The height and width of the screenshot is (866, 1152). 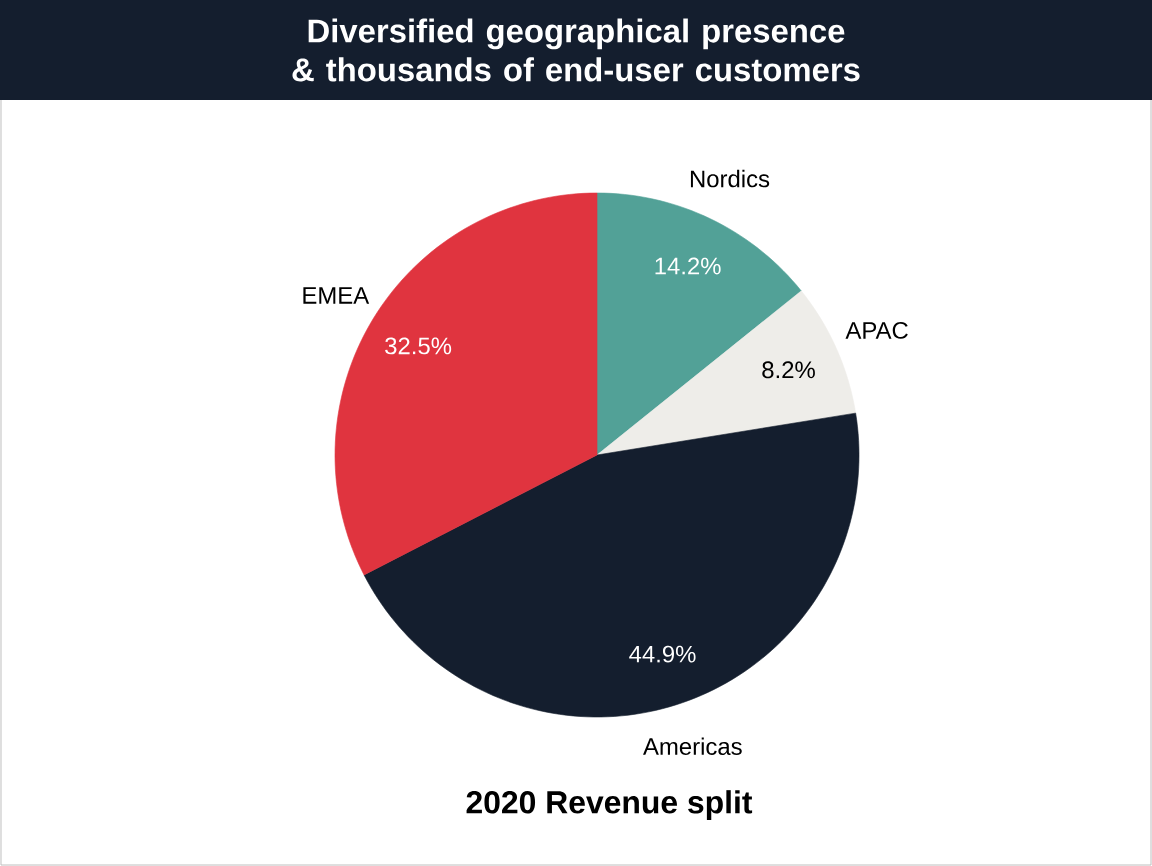 I want to click on chart-title: Diversified geographical presence & thousands of end-user customers, so click(x=576, y=50).